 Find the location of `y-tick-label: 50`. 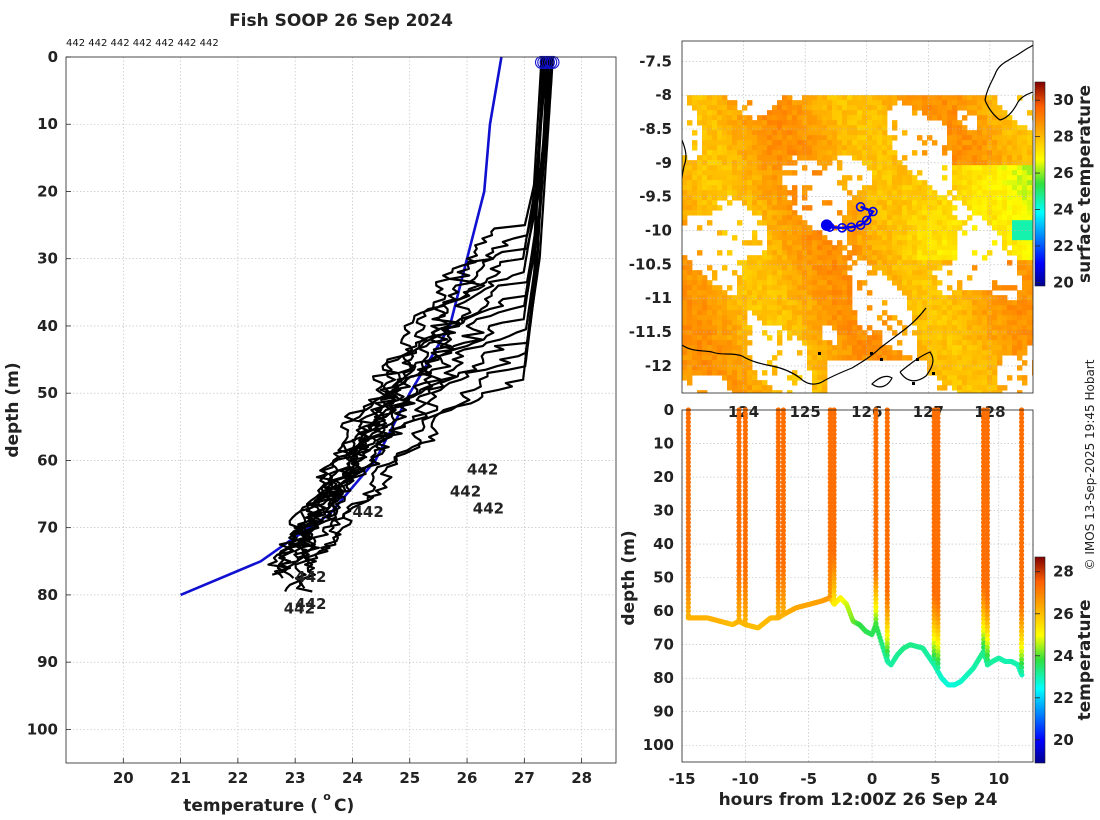

y-tick-label: 50 is located at coordinates (47, 393).